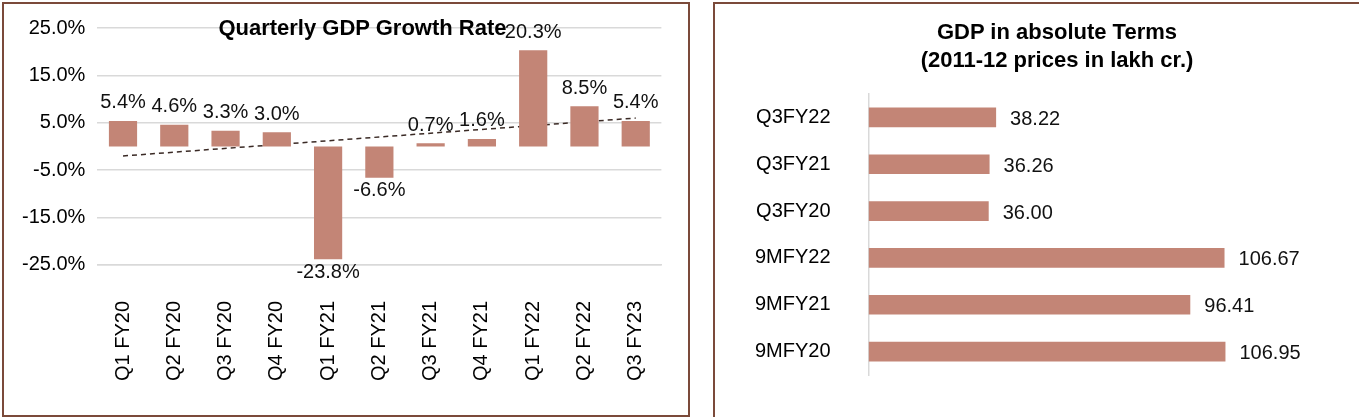 Image resolution: width=1361 pixels, height=419 pixels. I want to click on y-tick-label: 9MFY20, so click(792, 350).